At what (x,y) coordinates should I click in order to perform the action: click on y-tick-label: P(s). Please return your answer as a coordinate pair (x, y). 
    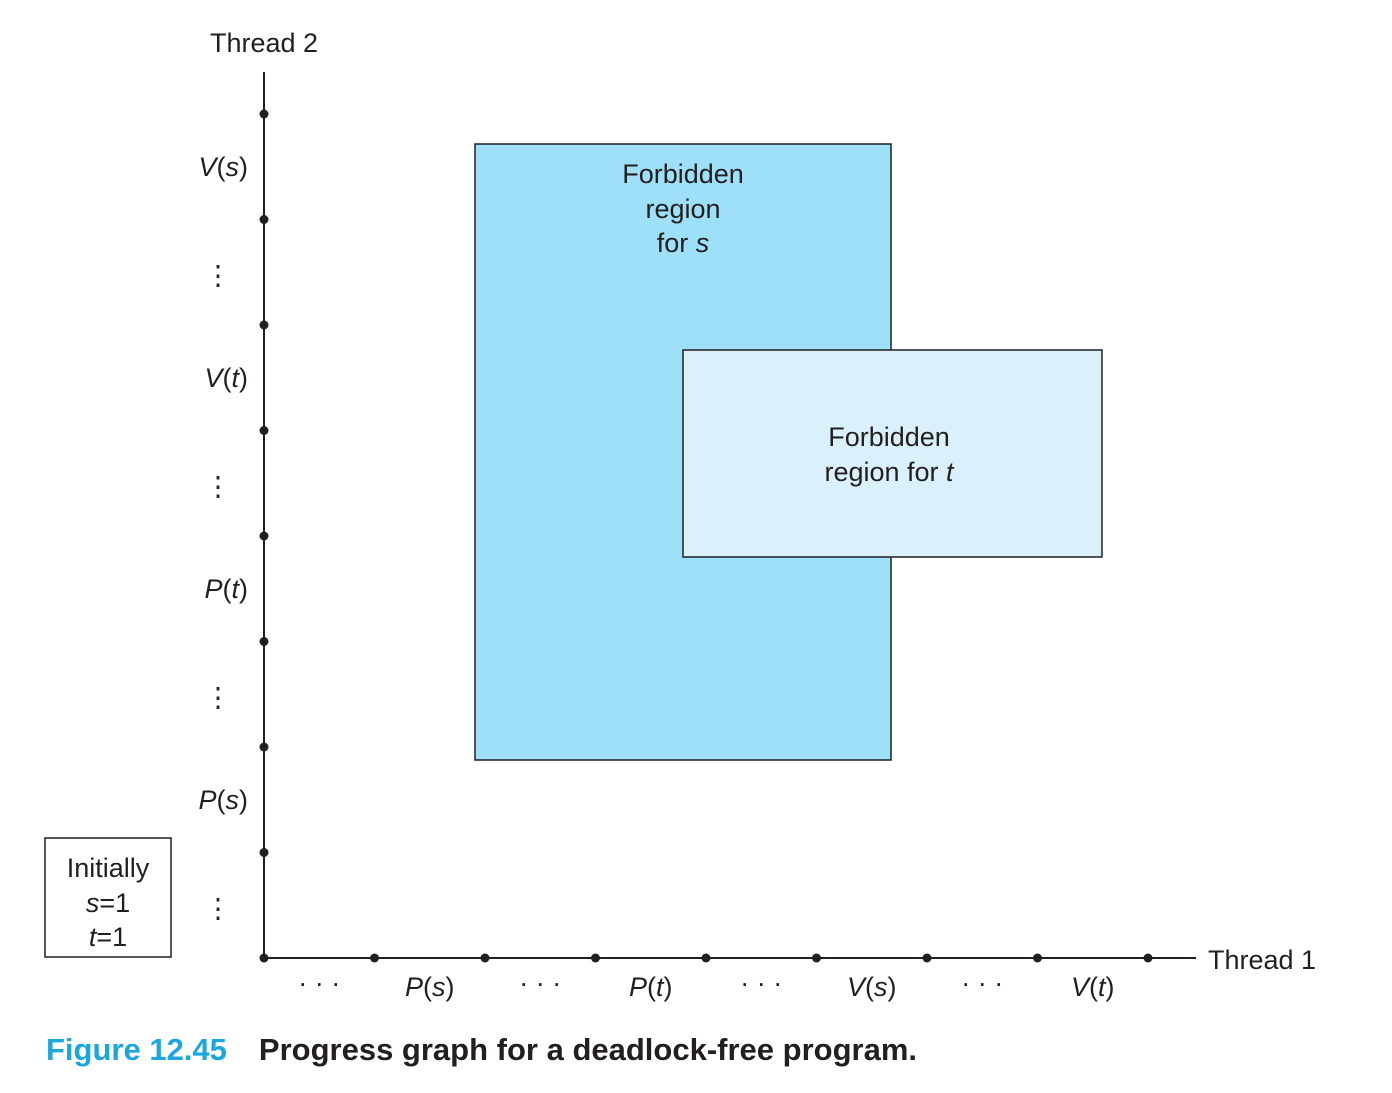
    Looking at the image, I should click on (223, 800).